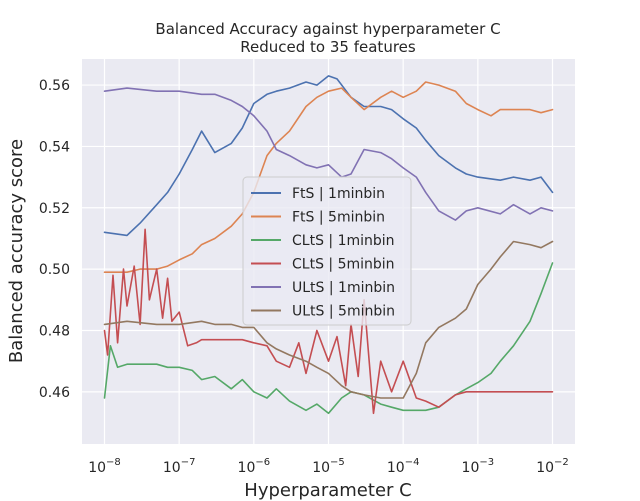  Describe the element at coordinates (343, 312) in the screenshot. I see `legend-label: ULtS | 5minbin` at that location.